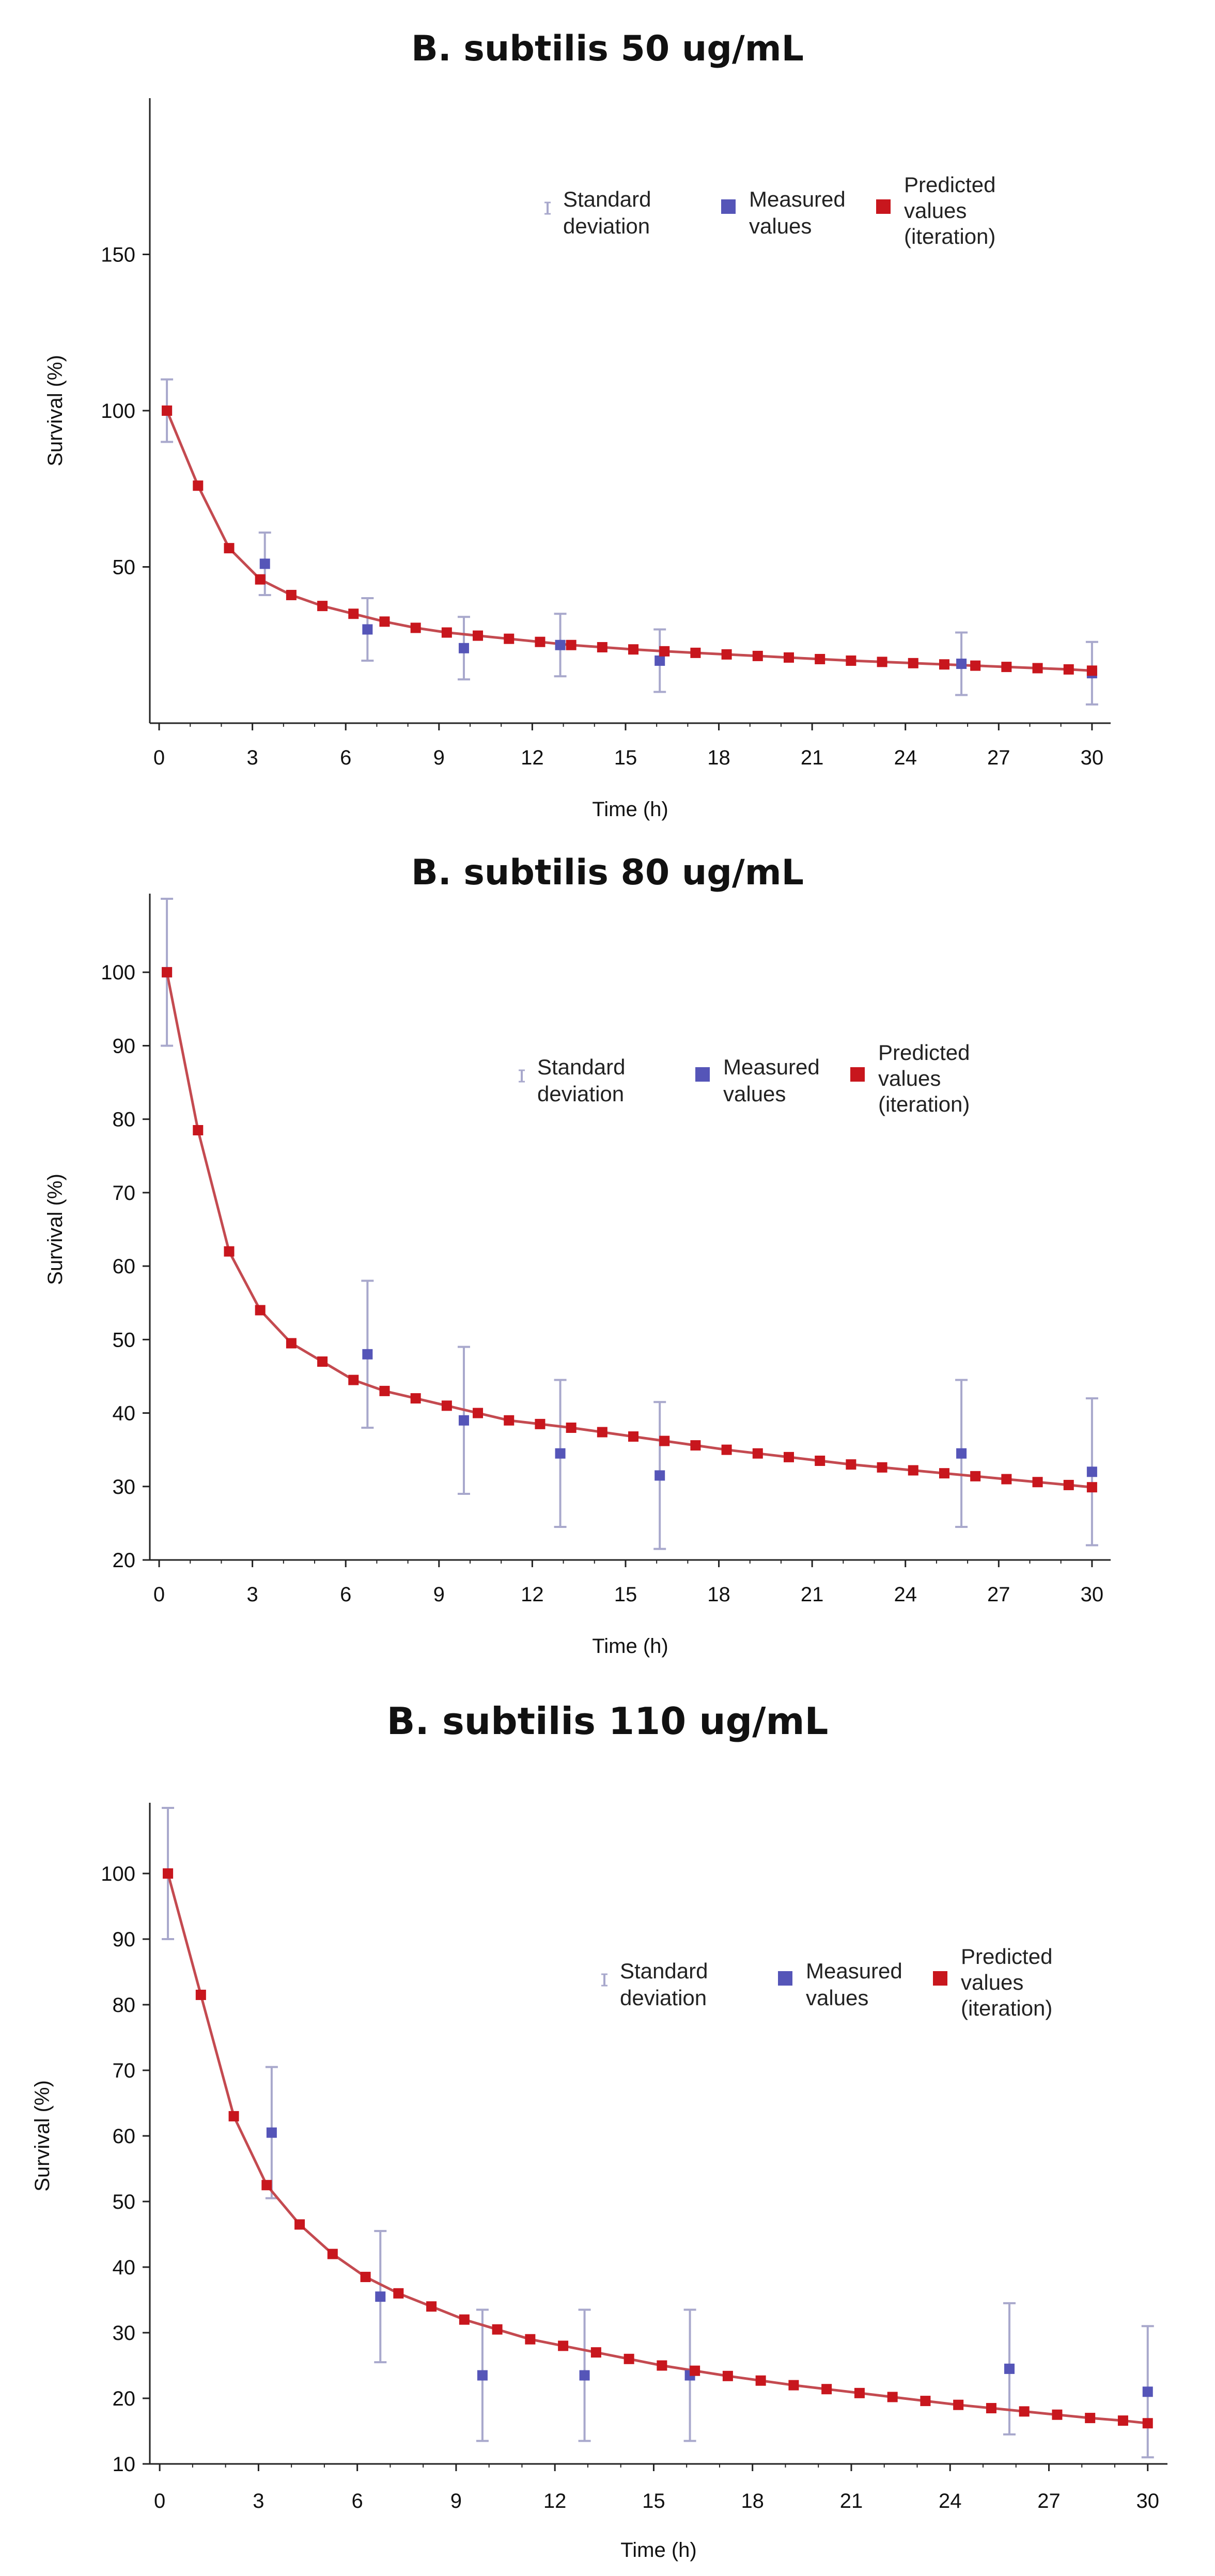 The width and height of the screenshot is (1215, 2576). What do you see at coordinates (607, 1721) in the screenshot?
I see `chart-title: B. subtilis 110 ug/mL` at bounding box center [607, 1721].